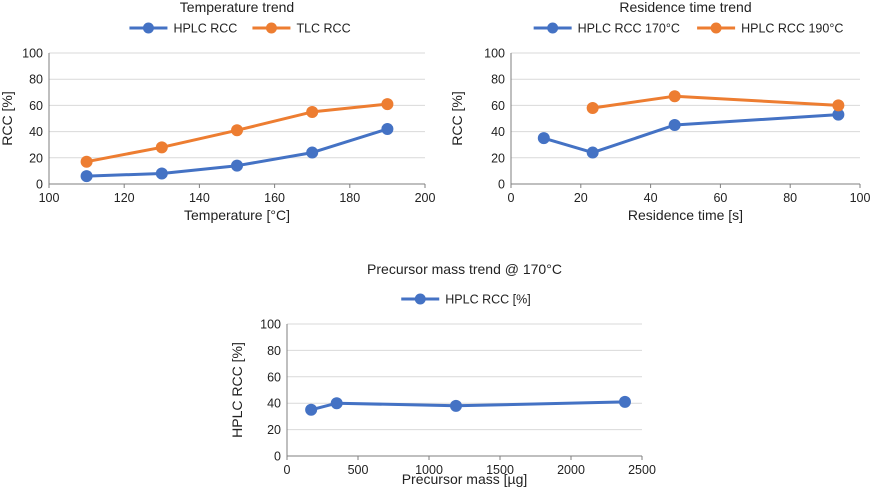 The height and width of the screenshot is (502, 872). What do you see at coordinates (199, 198) in the screenshot?
I see `x-tick-label: 140` at bounding box center [199, 198].